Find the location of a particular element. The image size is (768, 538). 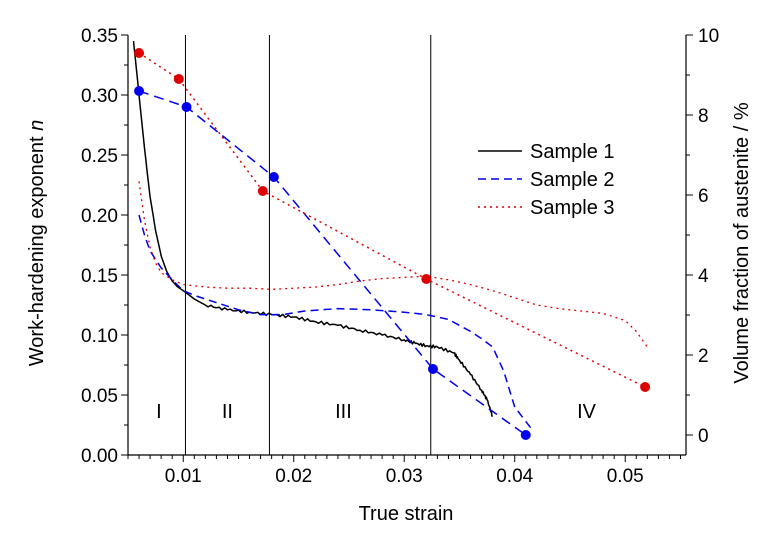

x-axis-title: True strain is located at coordinates (406, 514).